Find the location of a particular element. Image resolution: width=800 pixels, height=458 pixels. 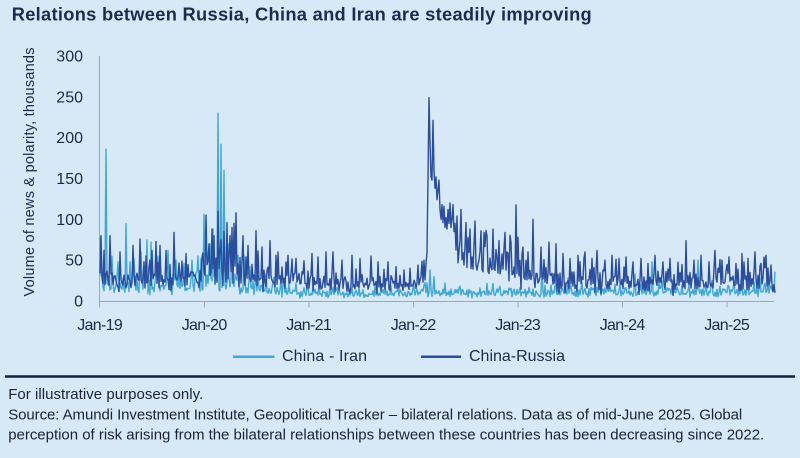

svg-text: Jan-20 is located at coordinates (205, 325).